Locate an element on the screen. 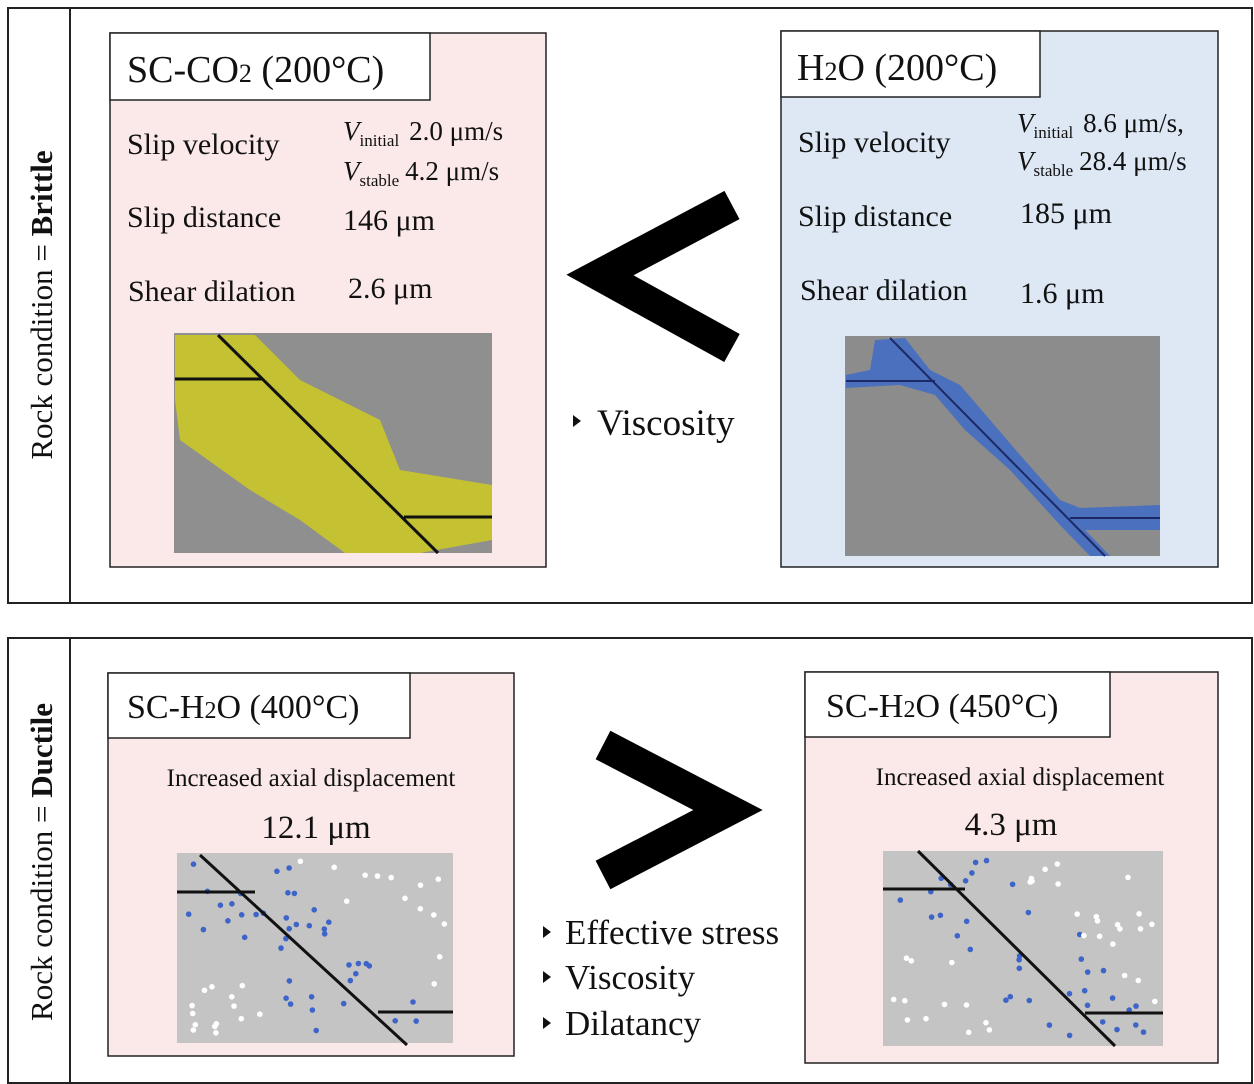 This screenshot has width=1254, height=1084. value: 146 μm is located at coordinates (389, 220).